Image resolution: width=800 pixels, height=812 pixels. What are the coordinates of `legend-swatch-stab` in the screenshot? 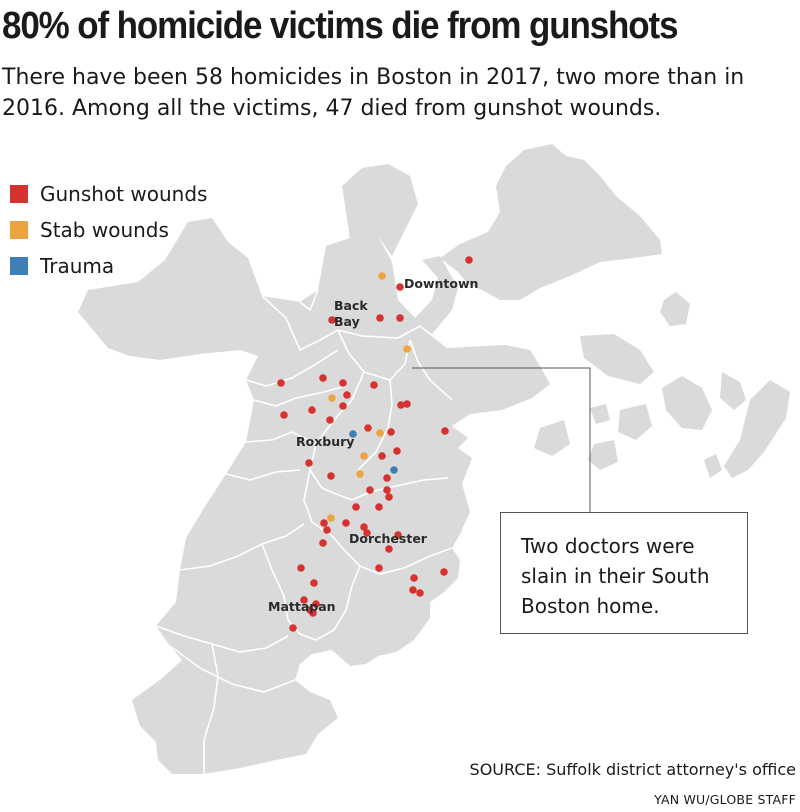 It's located at (19, 230).